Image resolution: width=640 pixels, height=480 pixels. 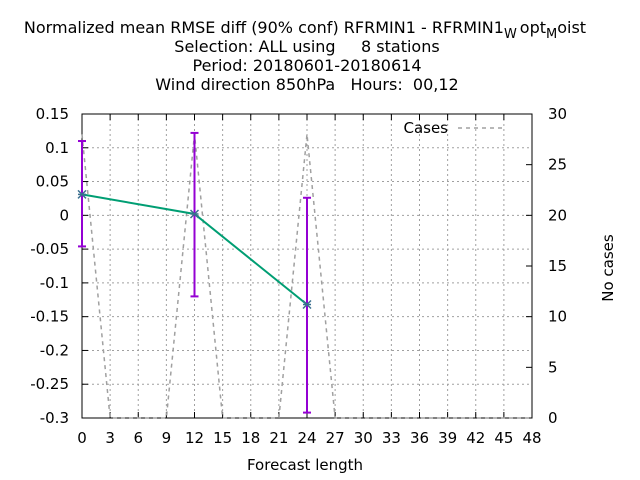 I want to click on x-tick-label: 21, so click(x=278, y=438).